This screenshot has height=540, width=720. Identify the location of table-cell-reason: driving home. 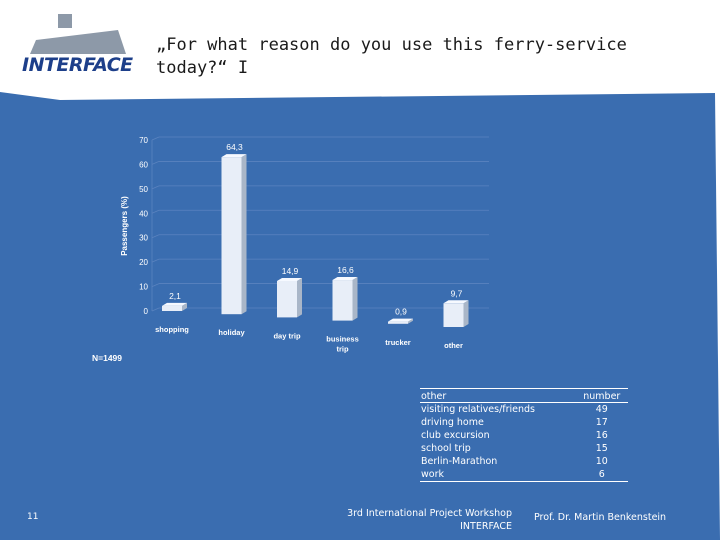
(452, 422).